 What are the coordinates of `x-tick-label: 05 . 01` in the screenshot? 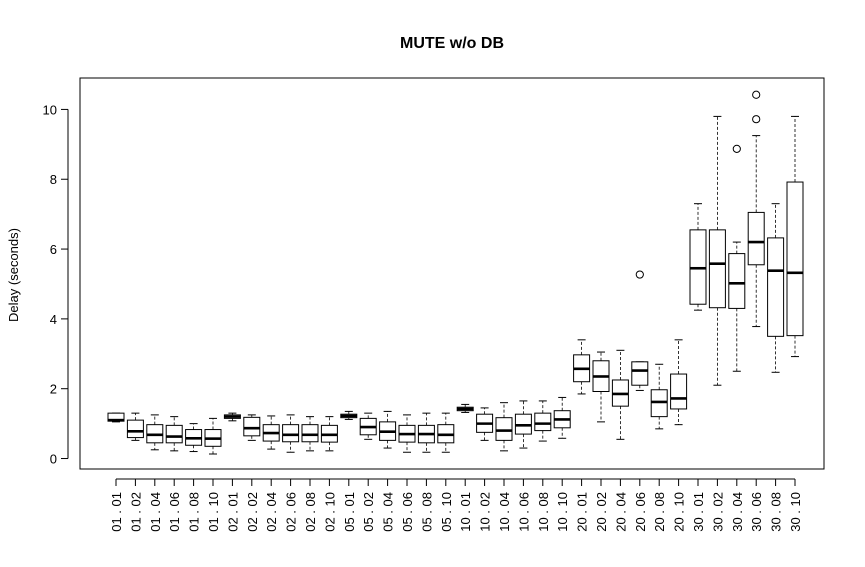 It's located at (349, 512).